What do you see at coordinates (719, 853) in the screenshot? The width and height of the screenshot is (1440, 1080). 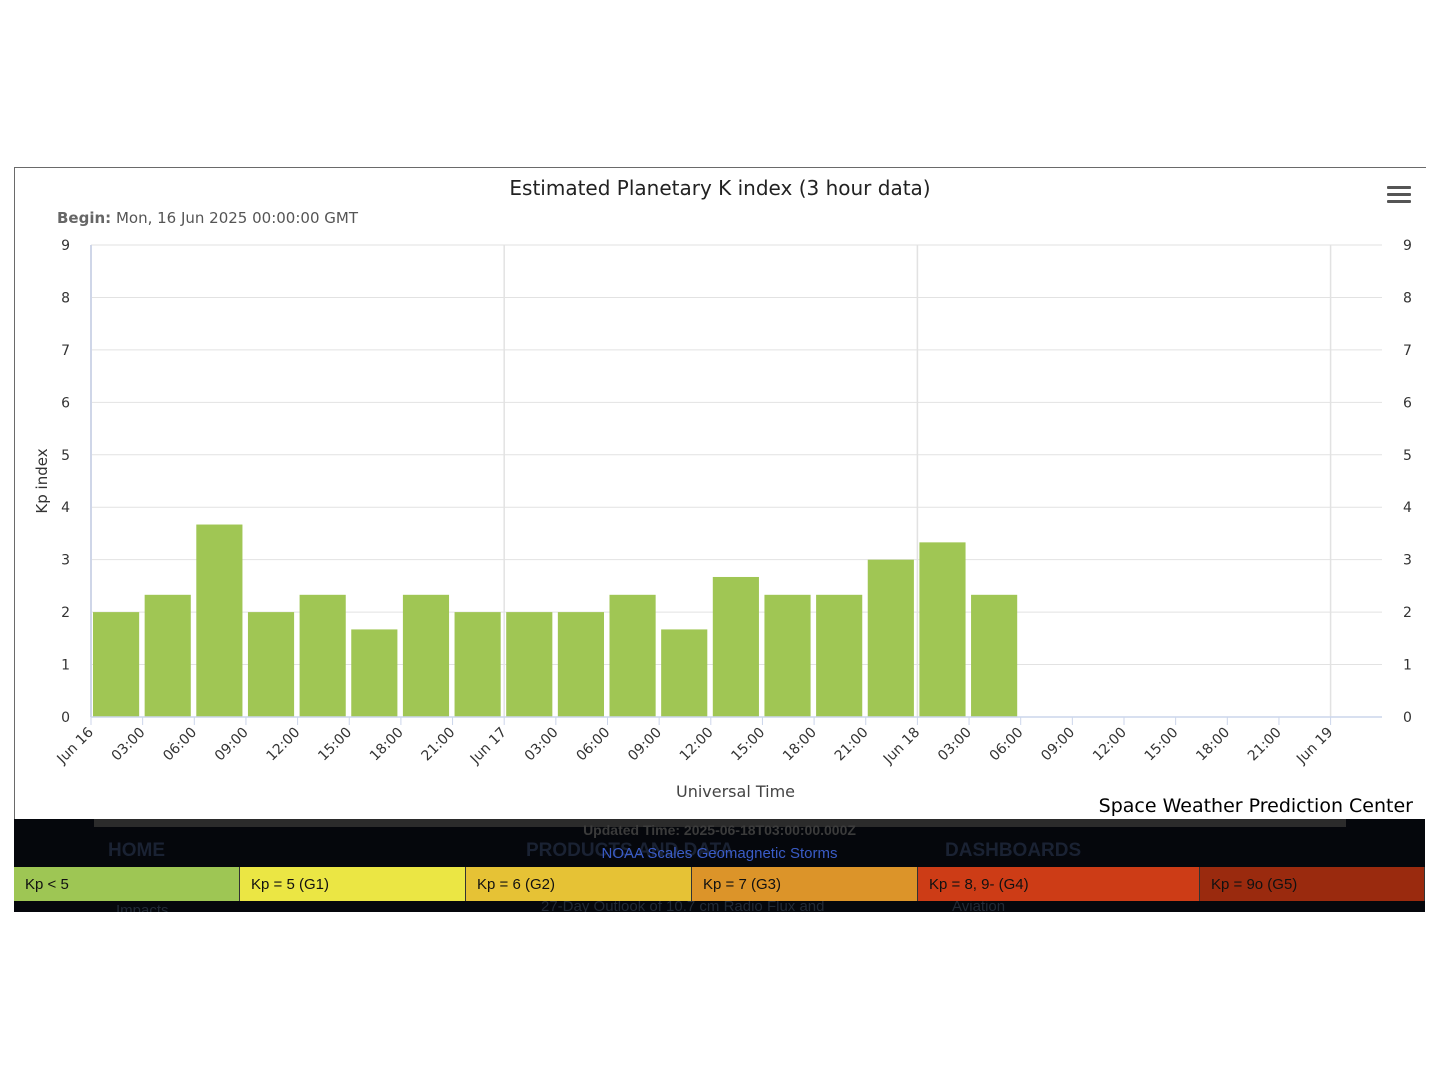 I see `noaa-scales-link: NOAA Scales Geomagnetic Storms` at bounding box center [719, 853].